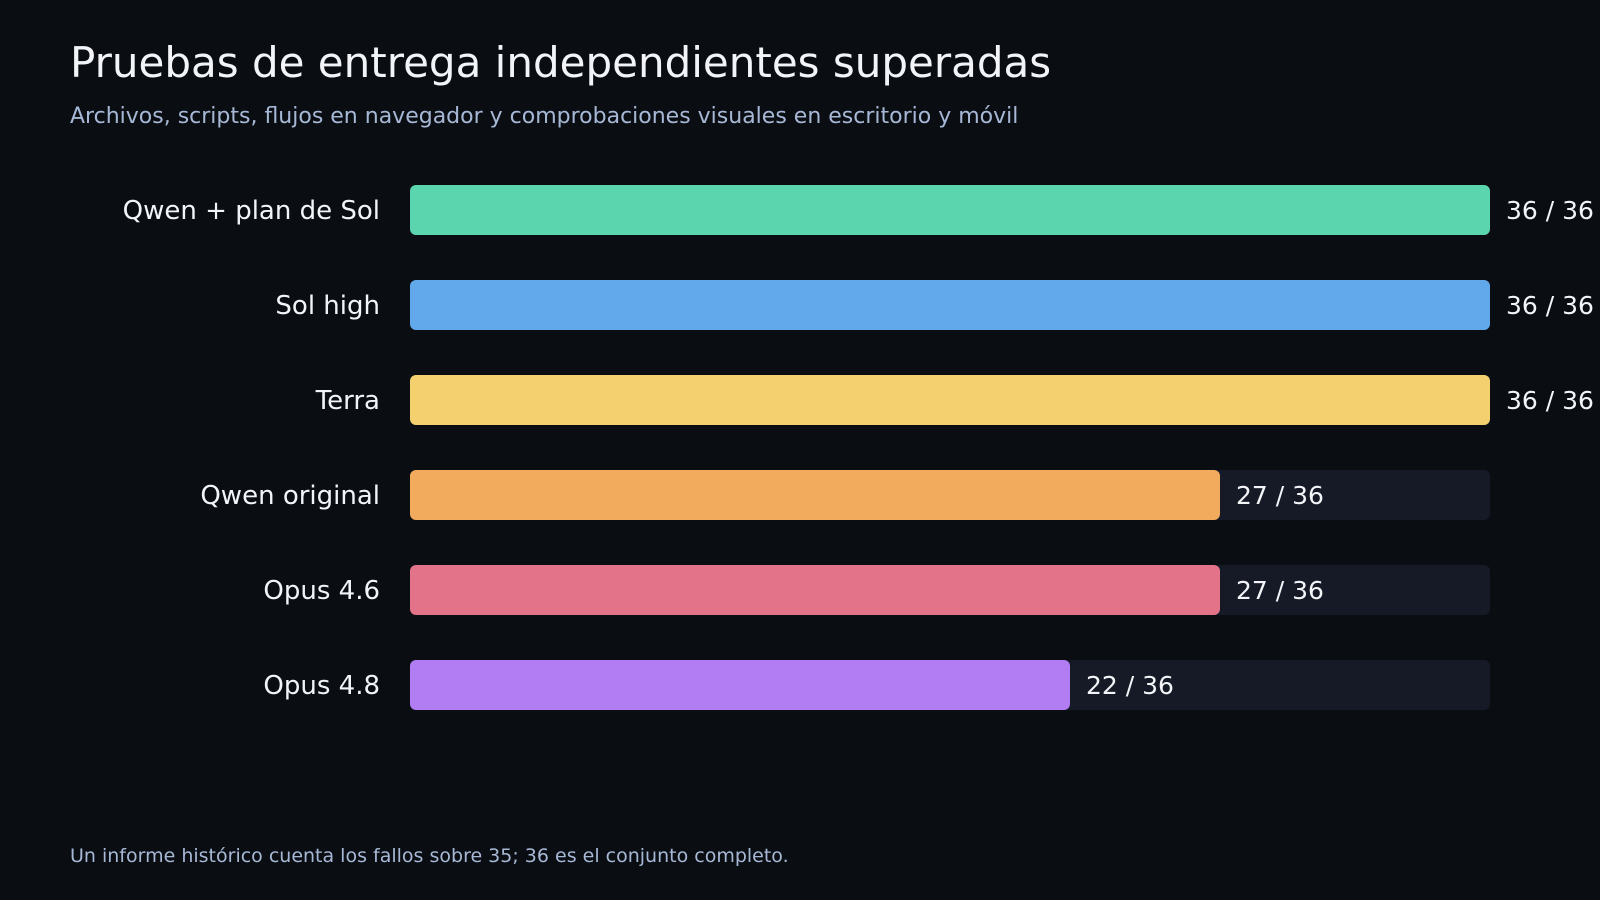  I want to click on bar-row: Terra 36 / 36, so click(954, 400).